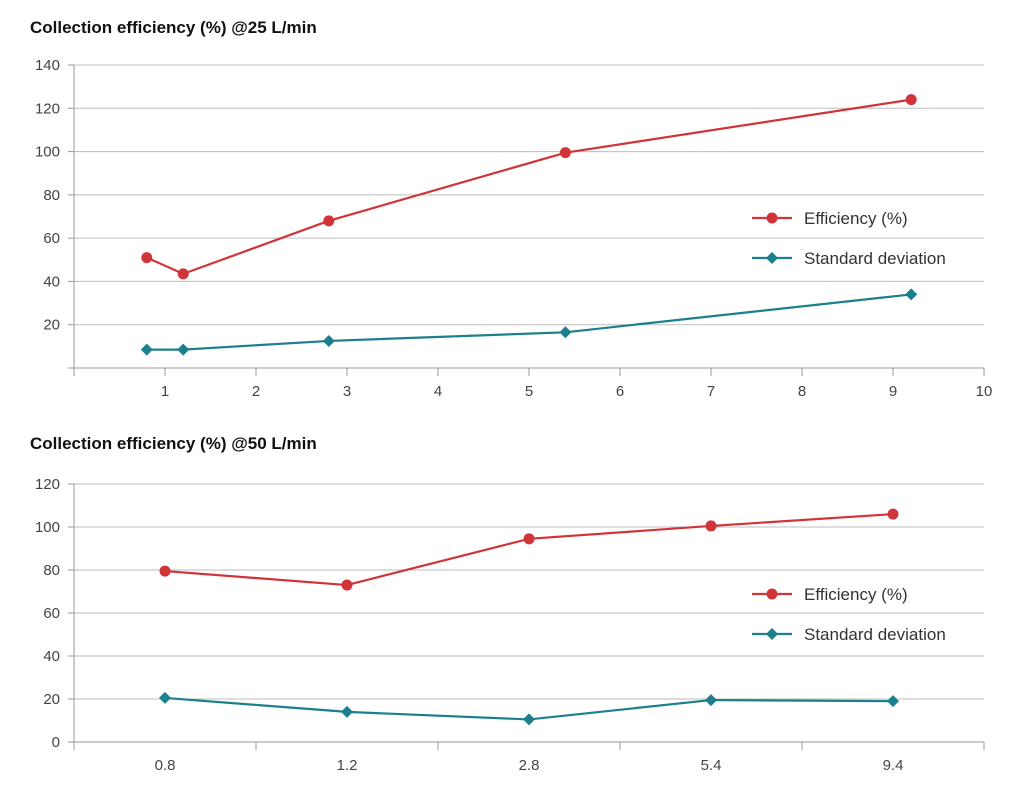 The image size is (1024, 810). What do you see at coordinates (165, 765) in the screenshot?
I see `chart-2-x-tick-label: 0.8` at bounding box center [165, 765].